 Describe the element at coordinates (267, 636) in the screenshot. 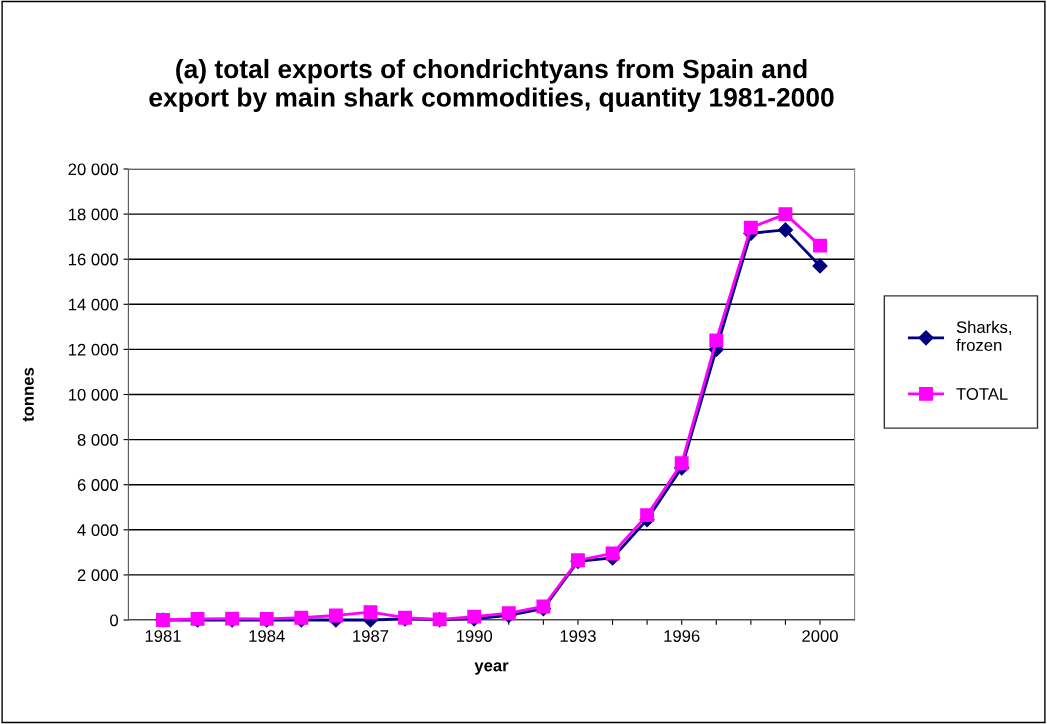

I see `x-tick-label: 1984` at that location.